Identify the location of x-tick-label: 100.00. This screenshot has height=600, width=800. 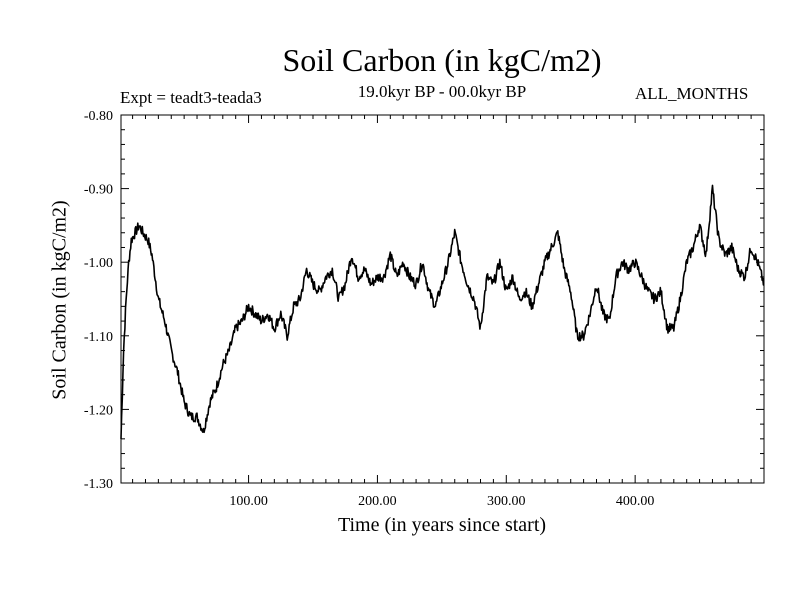
(248, 501).